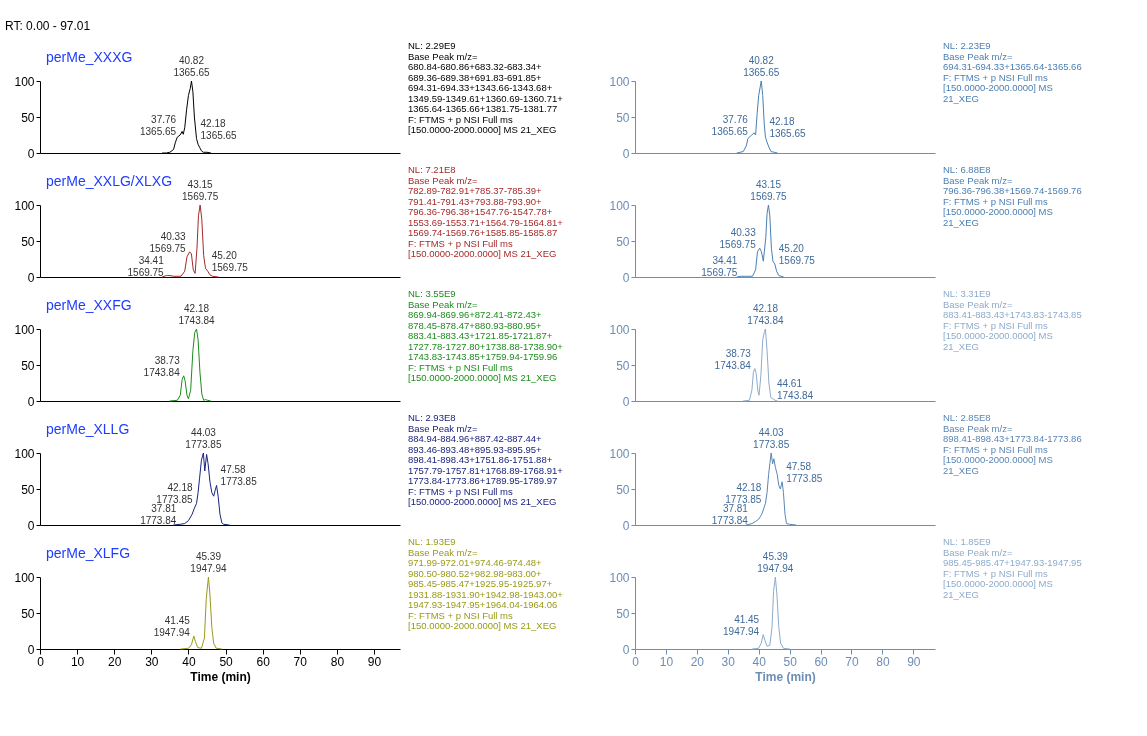 This screenshot has width=1147, height=736. Describe the element at coordinates (88, 553) in the screenshot. I see `chart-title: perMe_XLFG` at that location.